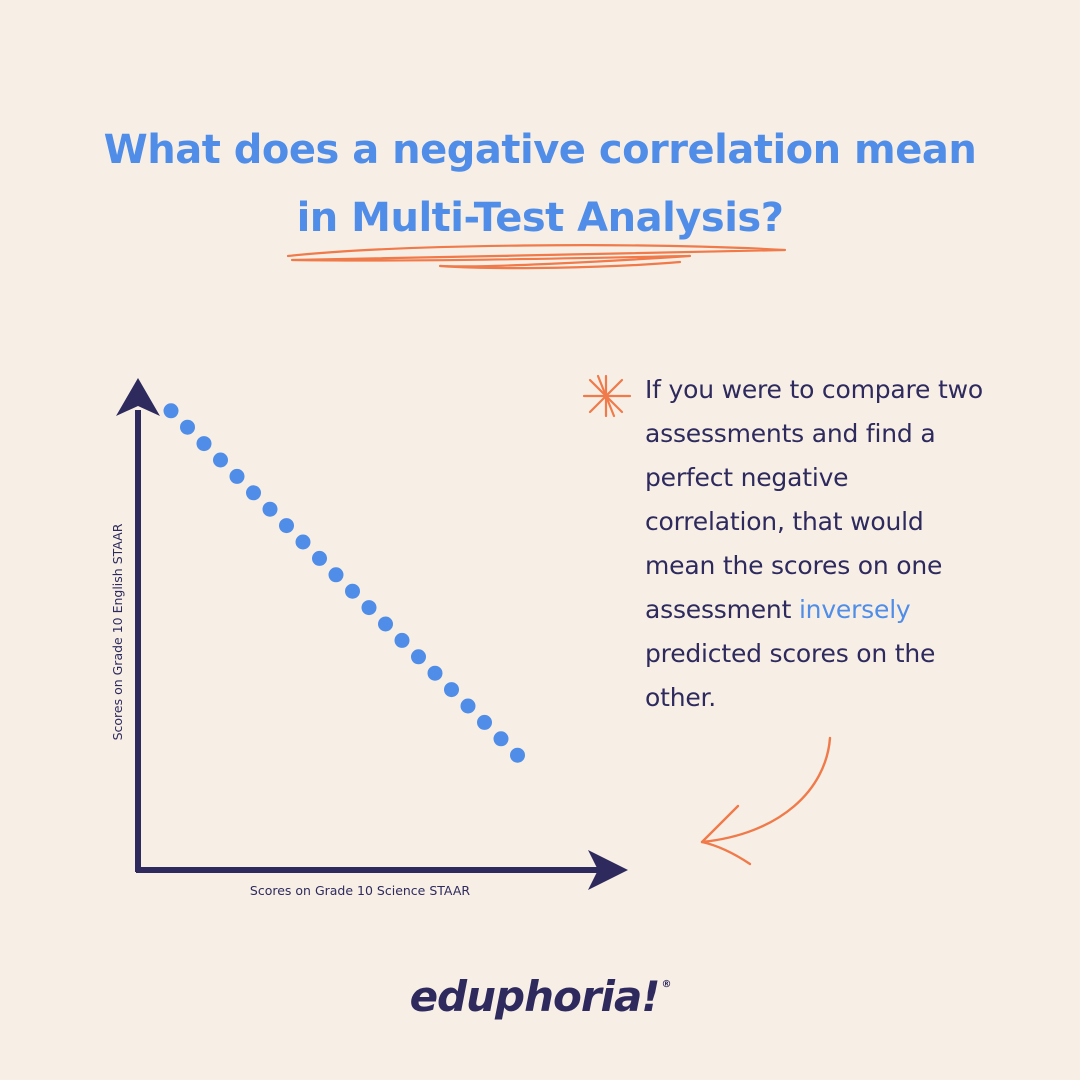 This screenshot has height=1080, width=1080. I want to click on title-line-1: What does a negative correlation mean, so click(540, 150).